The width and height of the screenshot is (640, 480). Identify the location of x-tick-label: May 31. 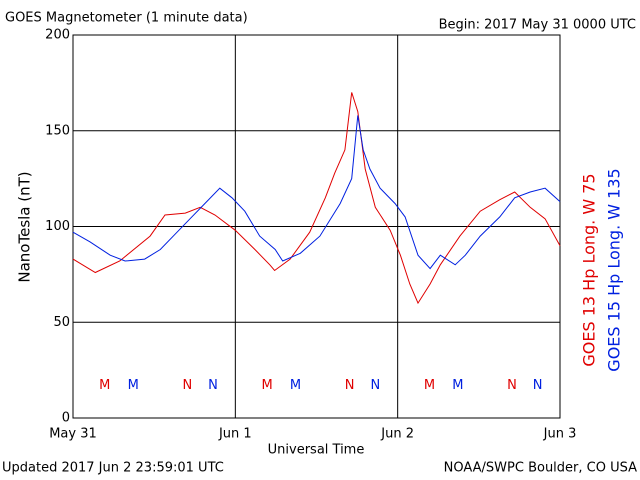
(73, 434).